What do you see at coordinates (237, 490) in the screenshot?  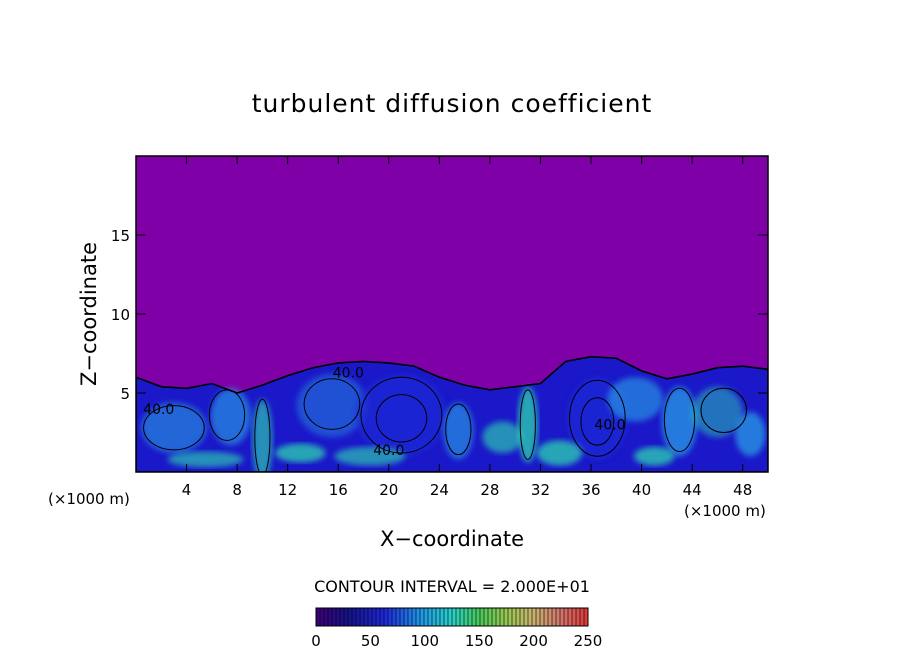 I see `x-tick-label: 8` at bounding box center [237, 490].